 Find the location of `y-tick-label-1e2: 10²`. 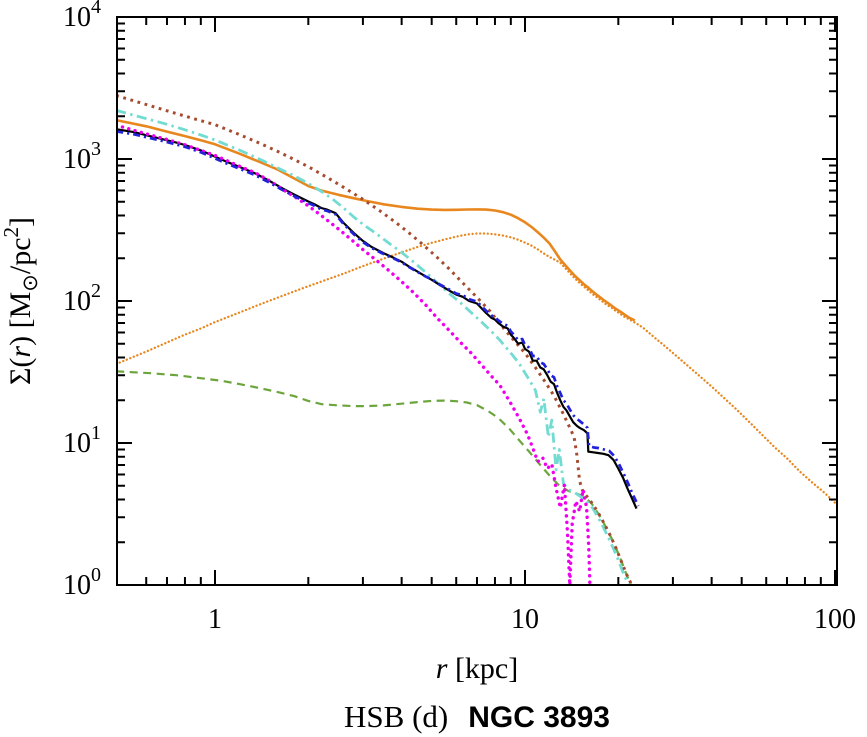

y-tick-label-1e2: 10² is located at coordinates (82, 298).